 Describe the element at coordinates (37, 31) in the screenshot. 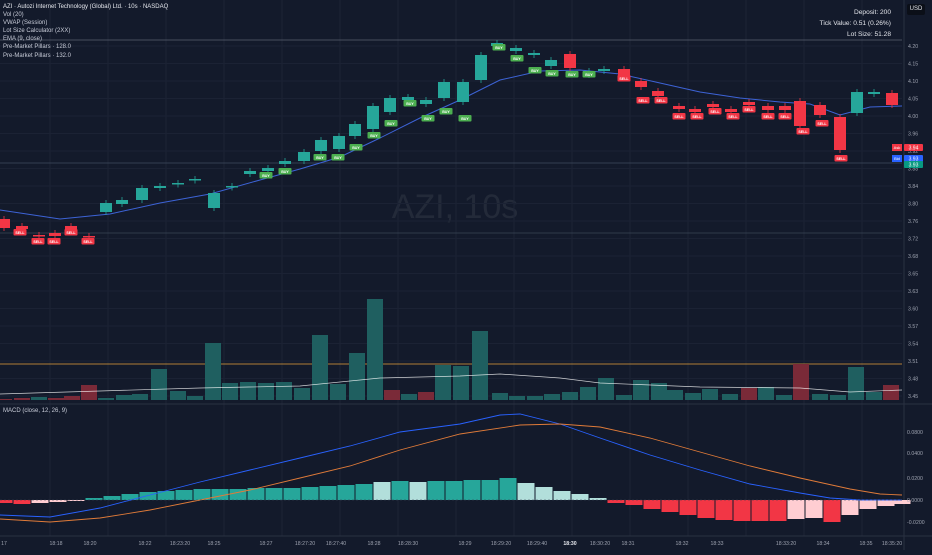

I see `indicator-lot-size: Lot Size Calculator (2XX)` at that location.